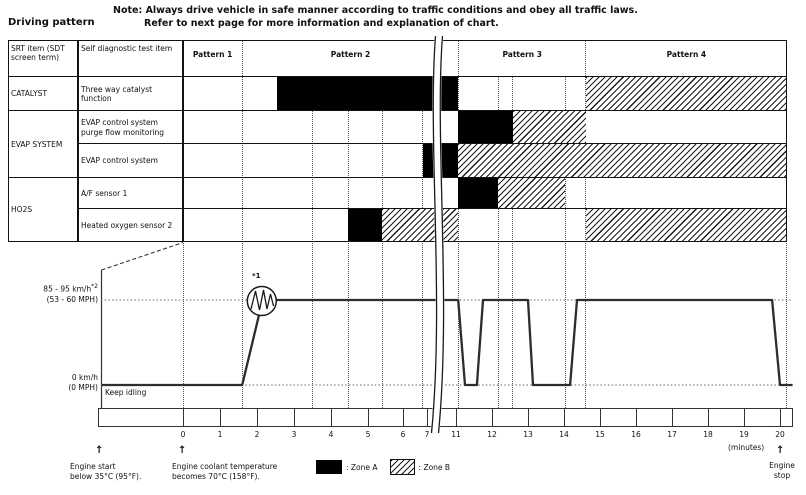 The width and height of the screenshot is (806, 495). What do you see at coordinates (126, 392) in the screenshot?
I see `keep-idling-label: Keep idling` at bounding box center [126, 392].